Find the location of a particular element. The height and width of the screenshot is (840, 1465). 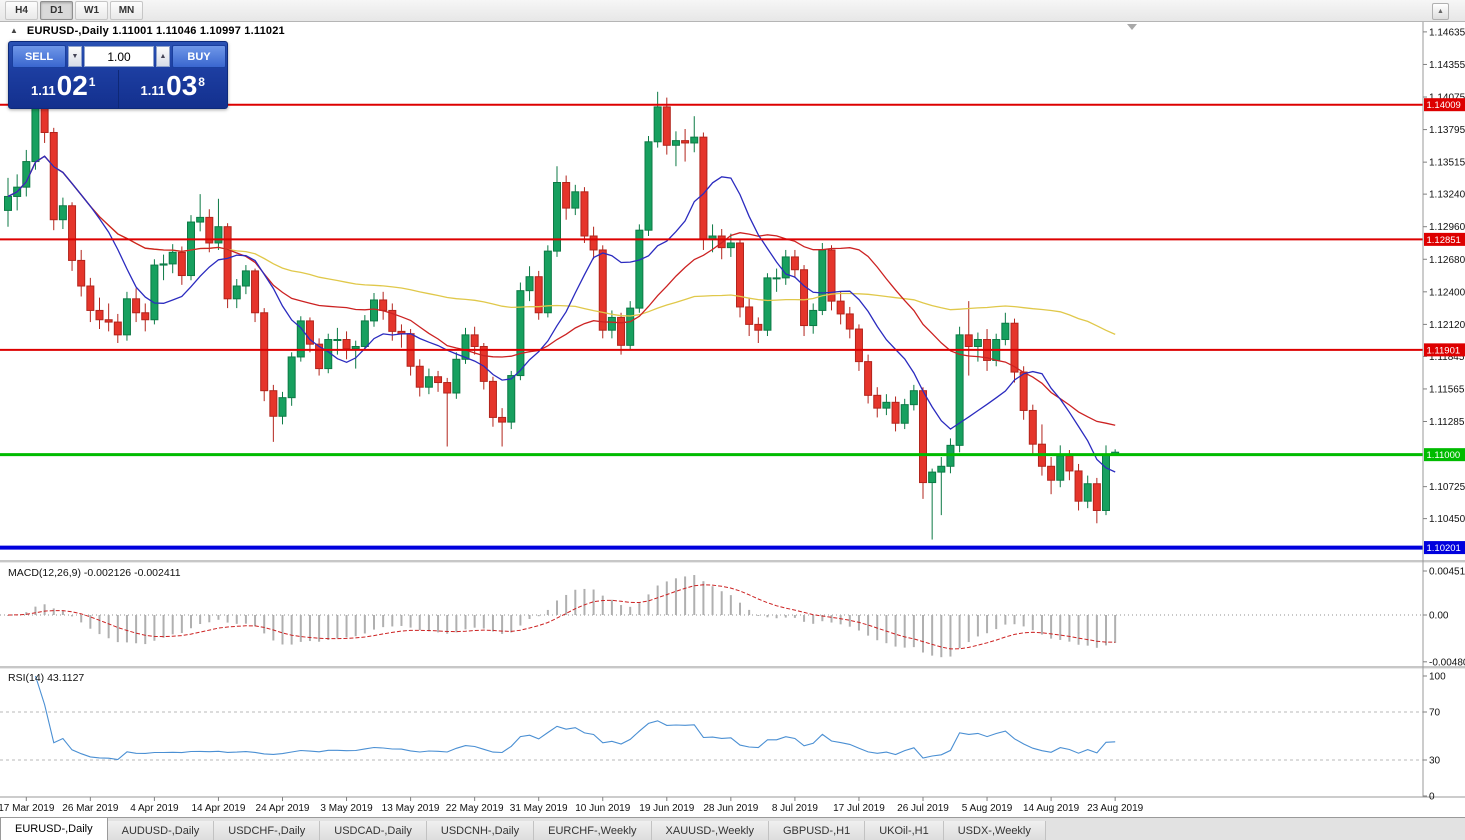

price-badge-1.10201: 1.10201 is located at coordinates (1444, 548).